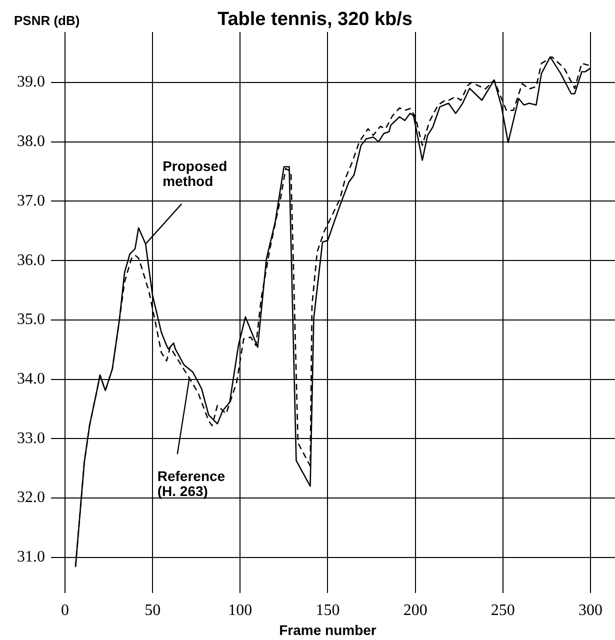 Image resolution: width=615 pixels, height=640 pixels. Describe the element at coordinates (31, 438) in the screenshot. I see `y-tick-label: 33.0` at that location.